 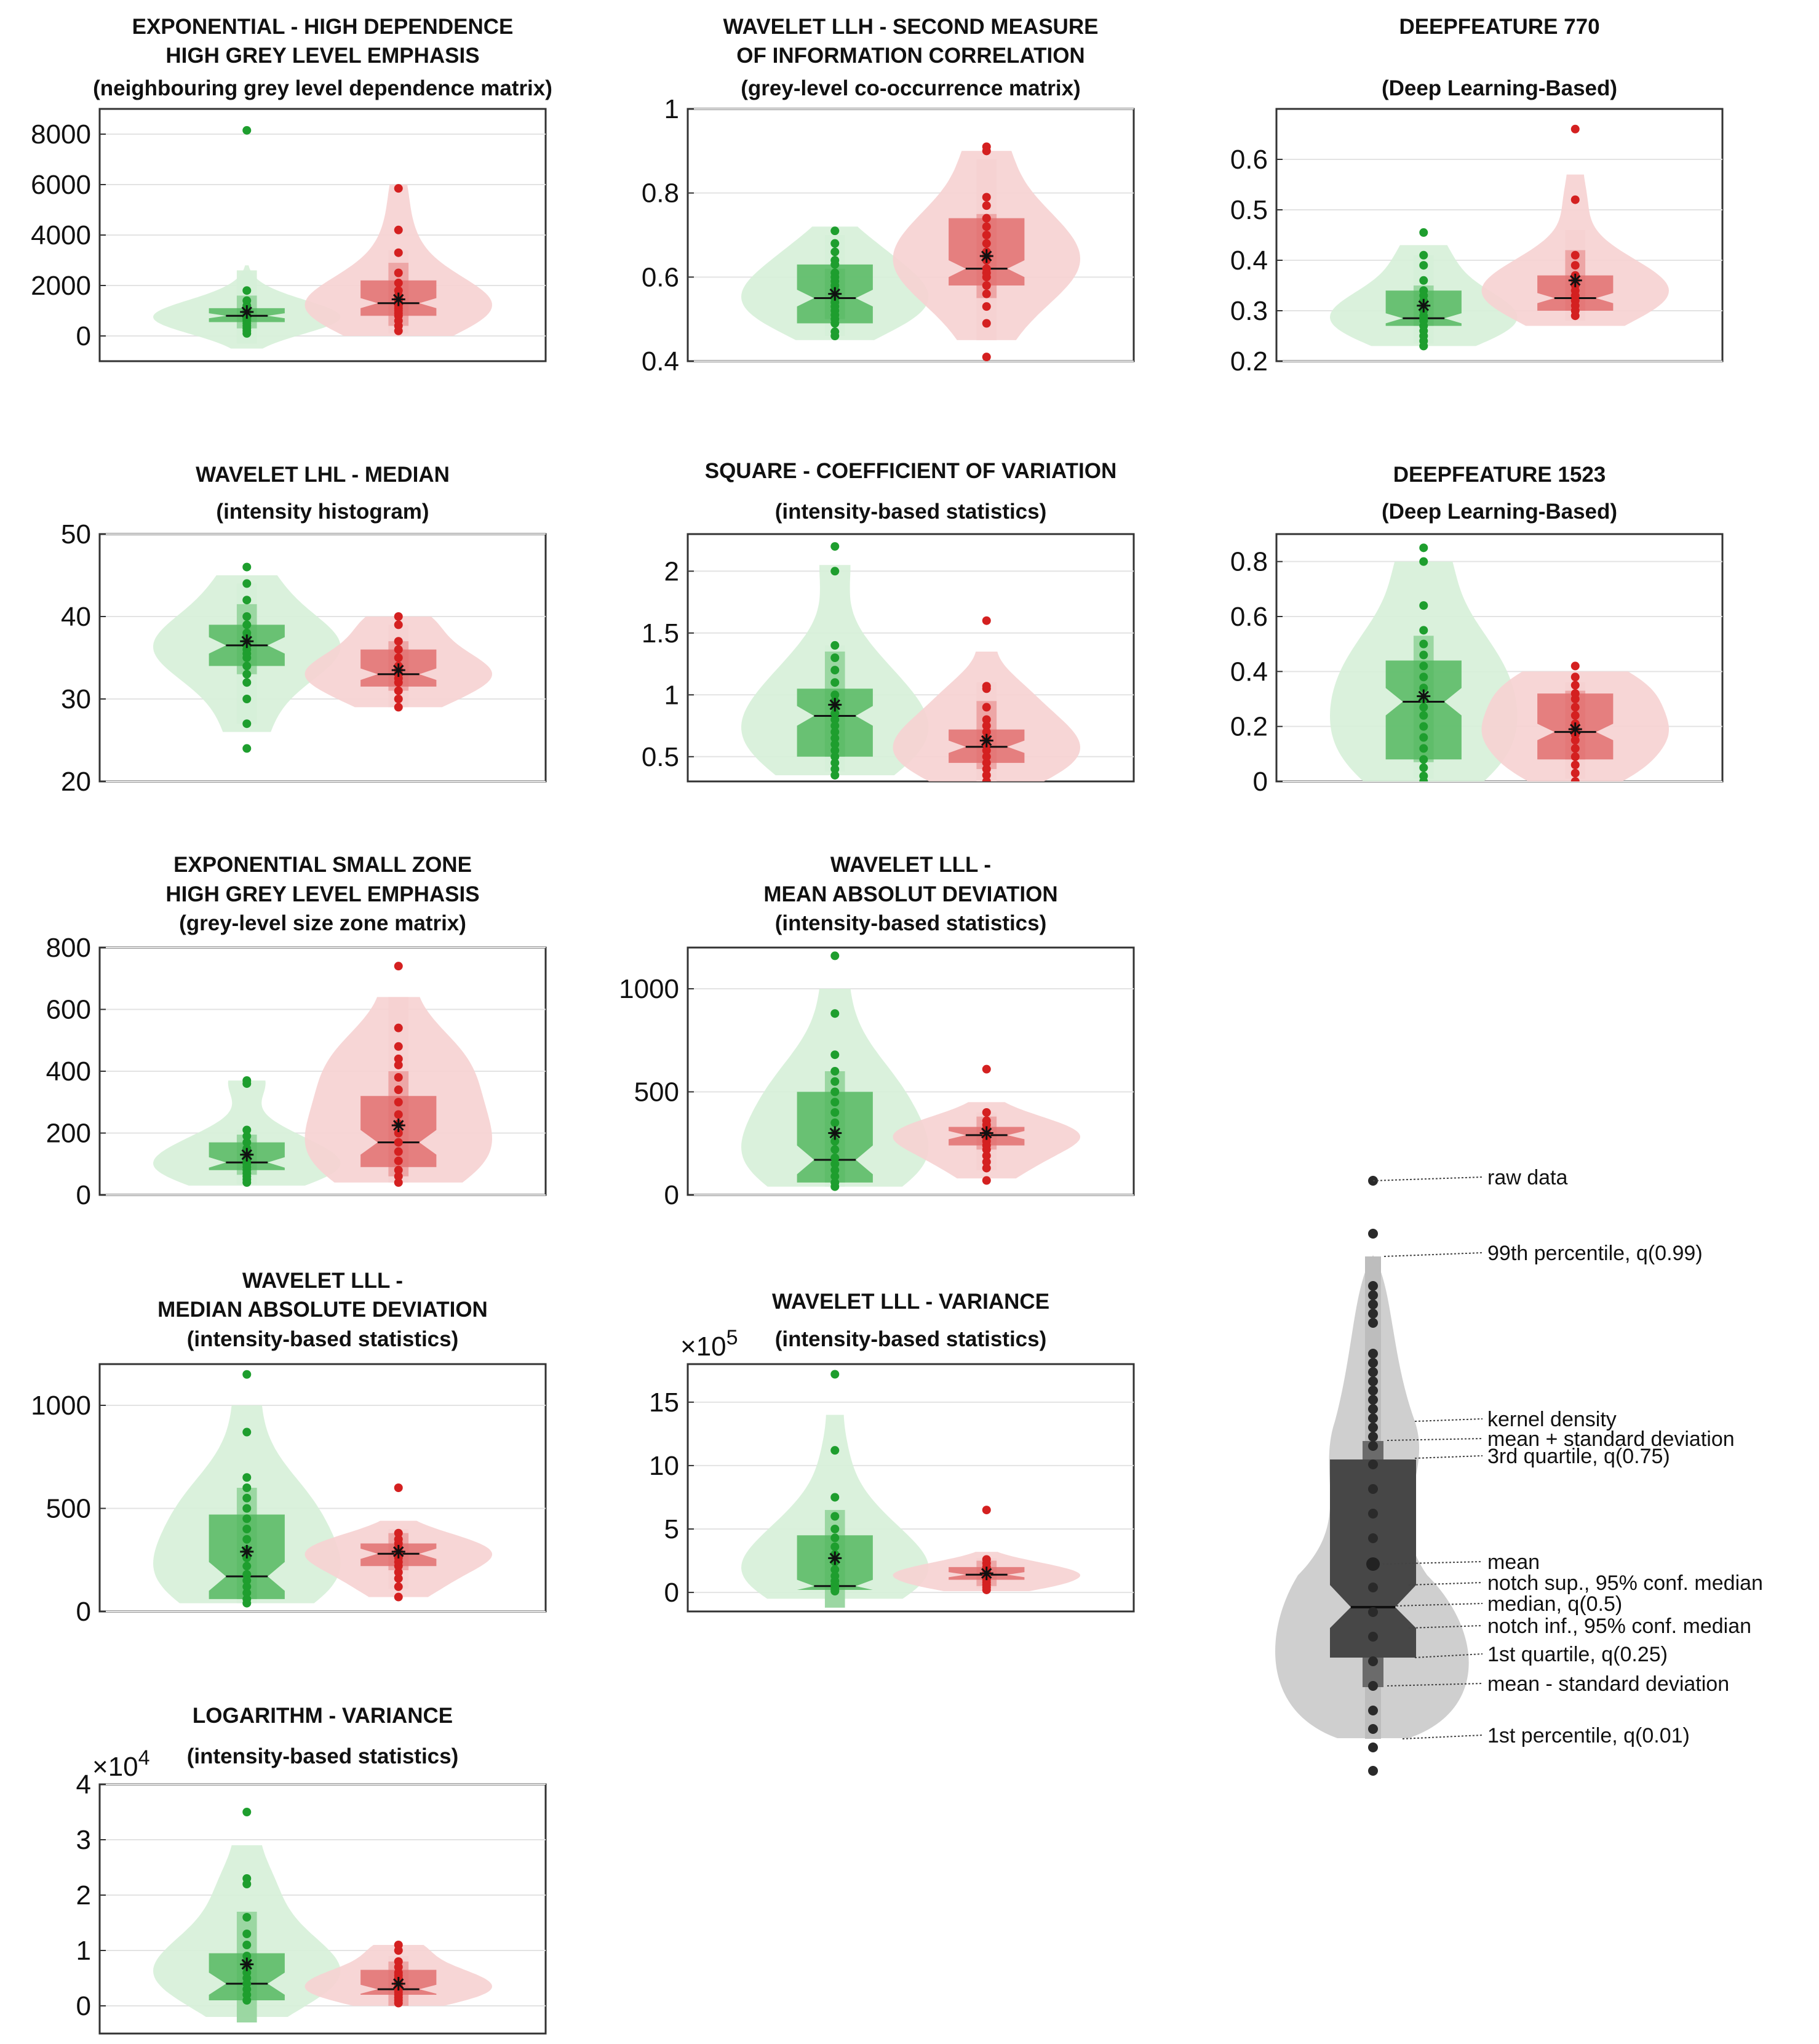 What do you see at coordinates (664, 1466) in the screenshot?
I see `tick-label: 10` at bounding box center [664, 1466].